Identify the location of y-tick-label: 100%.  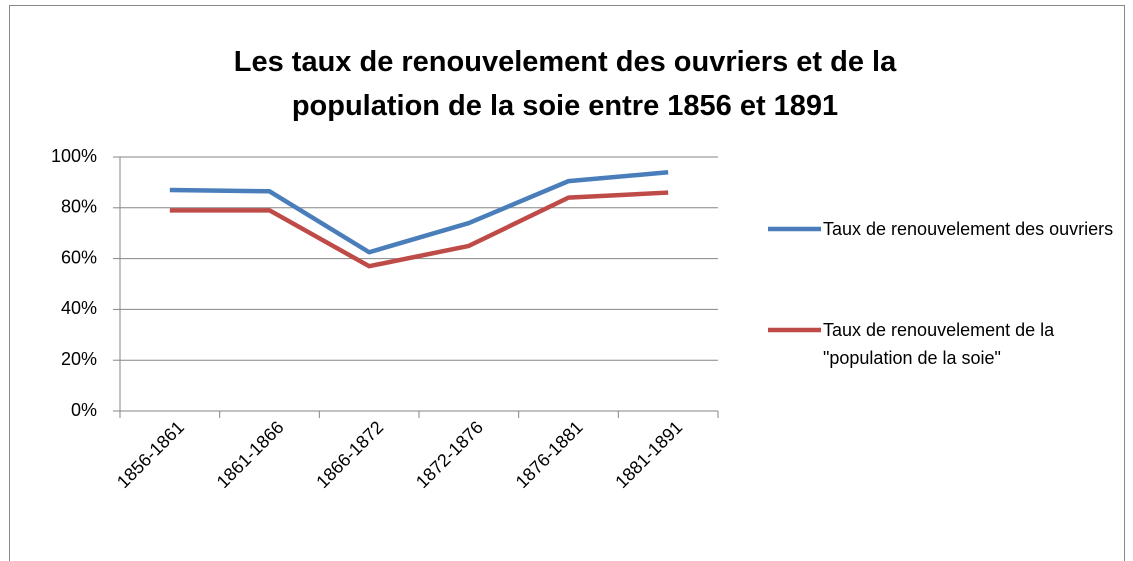
(74, 156).